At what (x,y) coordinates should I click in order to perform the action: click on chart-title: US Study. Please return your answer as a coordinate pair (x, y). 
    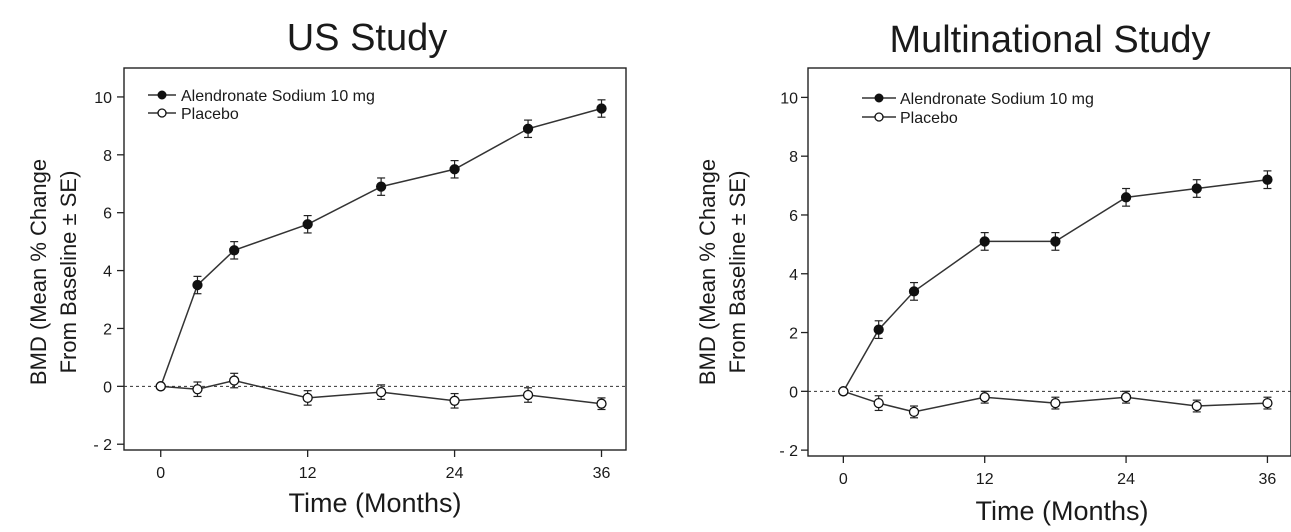
    Looking at the image, I should click on (367, 38).